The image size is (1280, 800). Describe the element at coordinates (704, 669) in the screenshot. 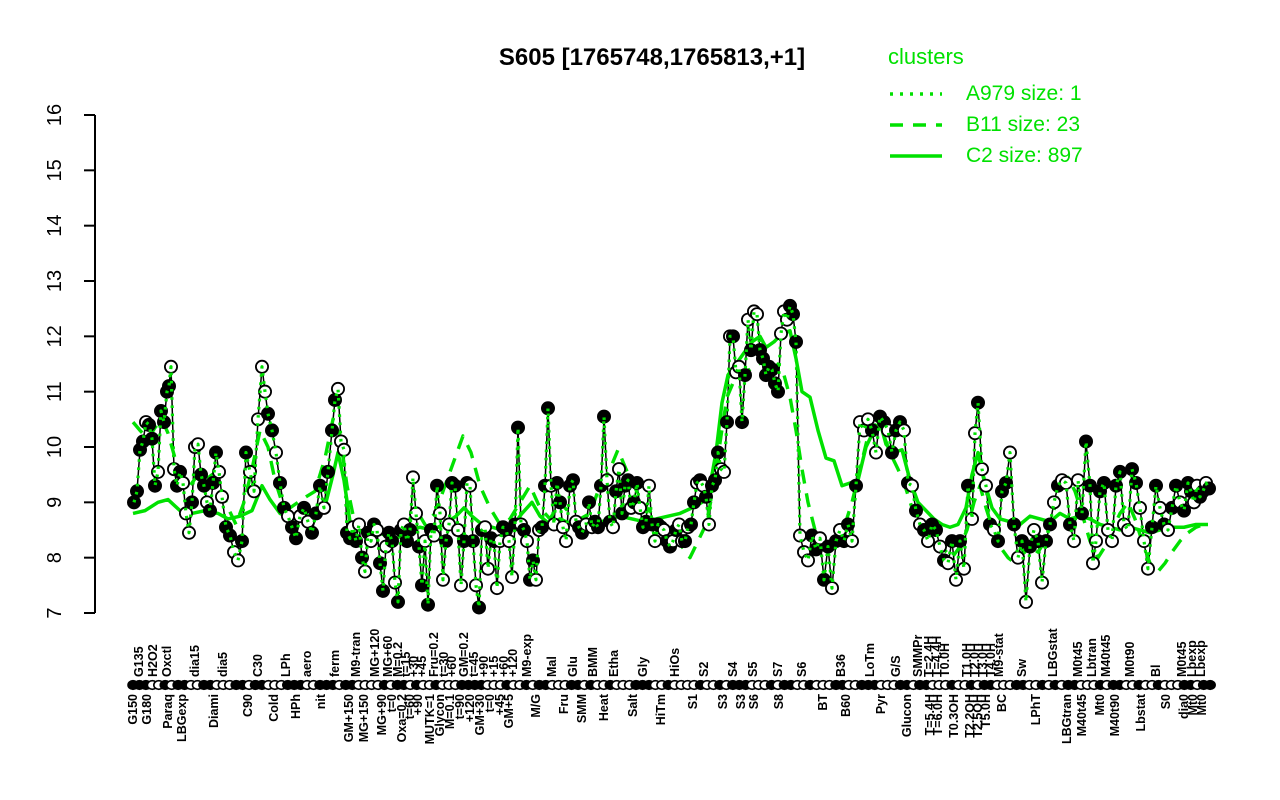

I see `x-condition-label-top: S2` at that location.